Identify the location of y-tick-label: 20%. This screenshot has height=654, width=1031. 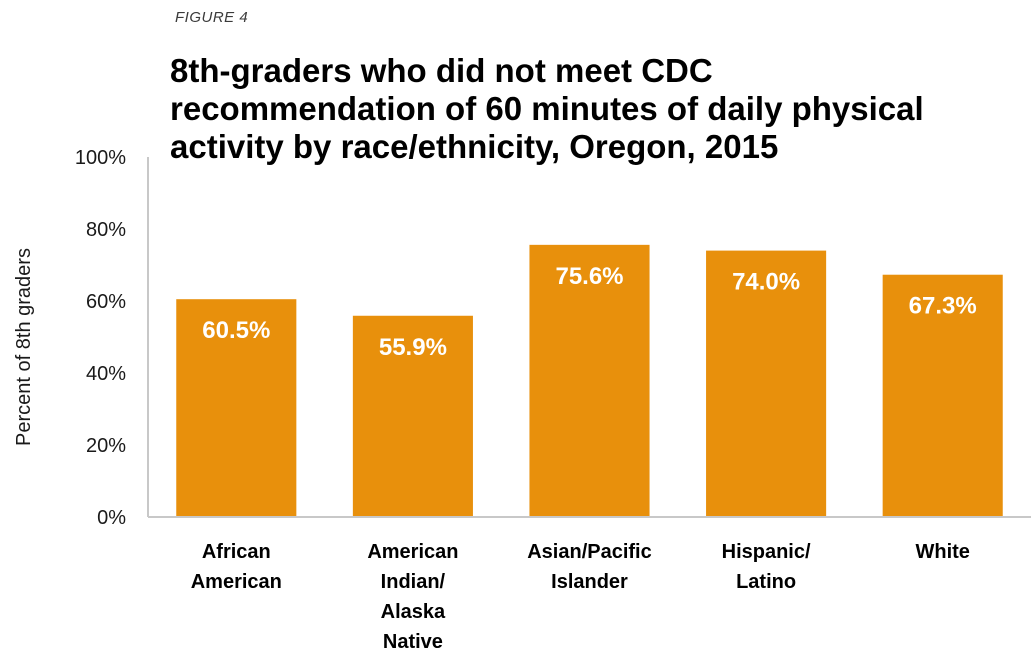
(106, 446).